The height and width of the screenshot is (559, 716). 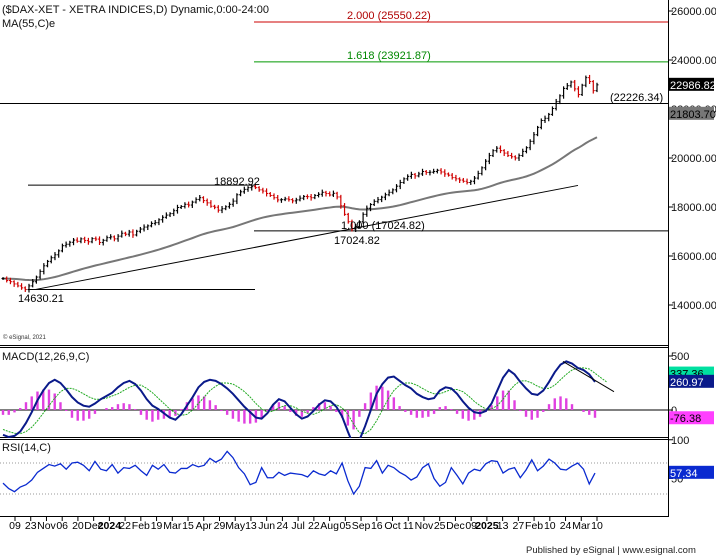 What do you see at coordinates (172, 526) in the screenshot?
I see `x-tick-label: Mar` at bounding box center [172, 526].